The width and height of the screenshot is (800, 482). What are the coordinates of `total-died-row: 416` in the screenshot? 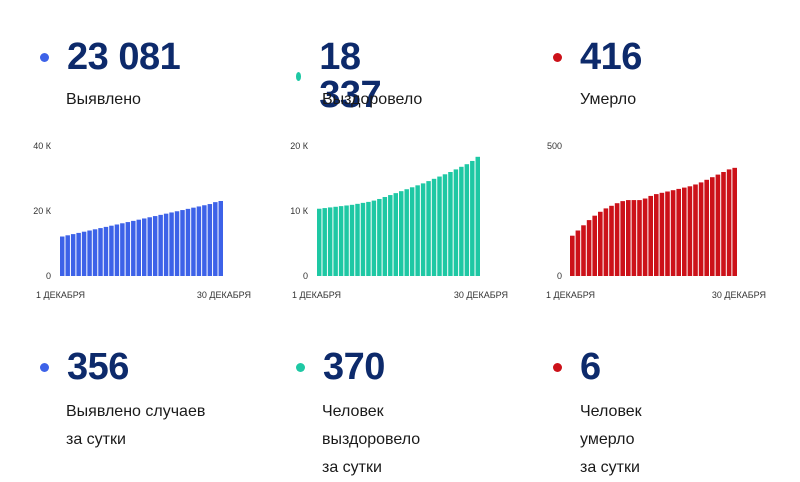 It's located at (597, 57).